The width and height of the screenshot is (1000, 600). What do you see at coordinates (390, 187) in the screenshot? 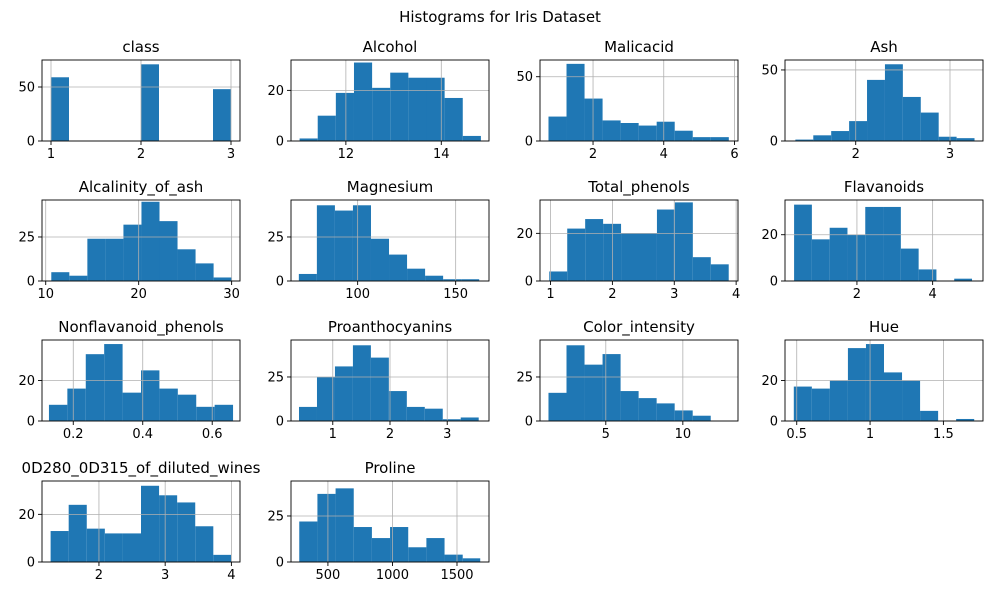
I see `subplot-title: Magnesium` at bounding box center [390, 187].